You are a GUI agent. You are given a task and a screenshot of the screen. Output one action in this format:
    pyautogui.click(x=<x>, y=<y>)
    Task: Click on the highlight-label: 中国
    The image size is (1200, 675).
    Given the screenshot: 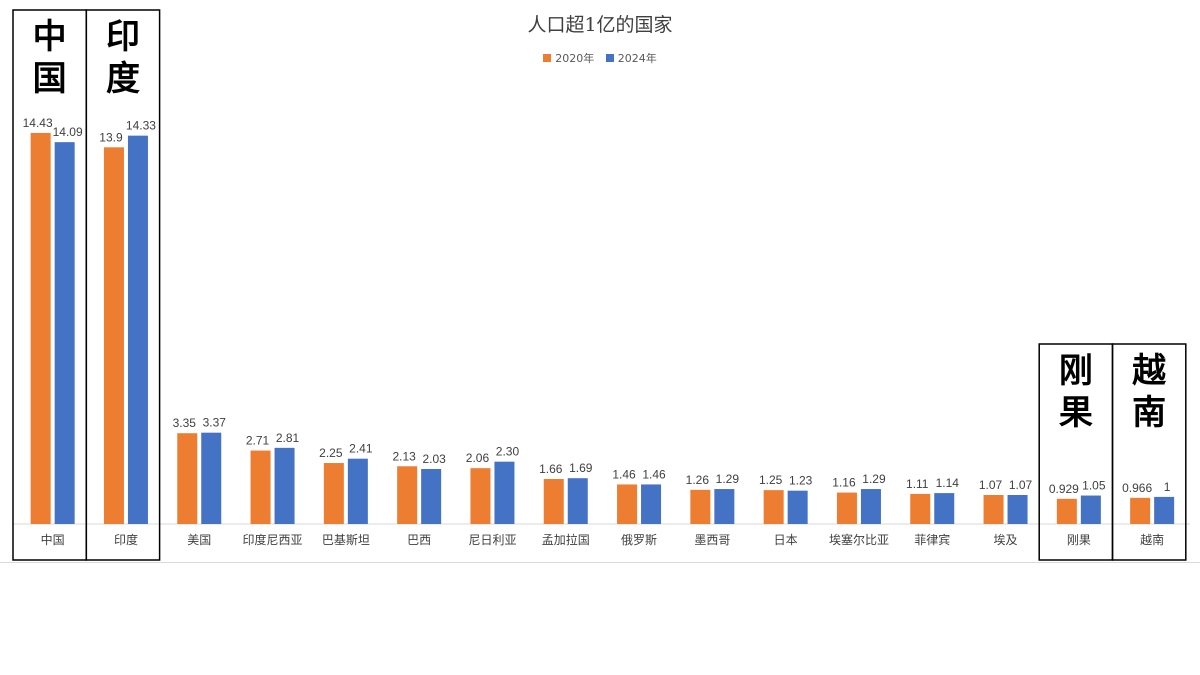 What is the action you would take?
    pyautogui.click(x=50, y=58)
    